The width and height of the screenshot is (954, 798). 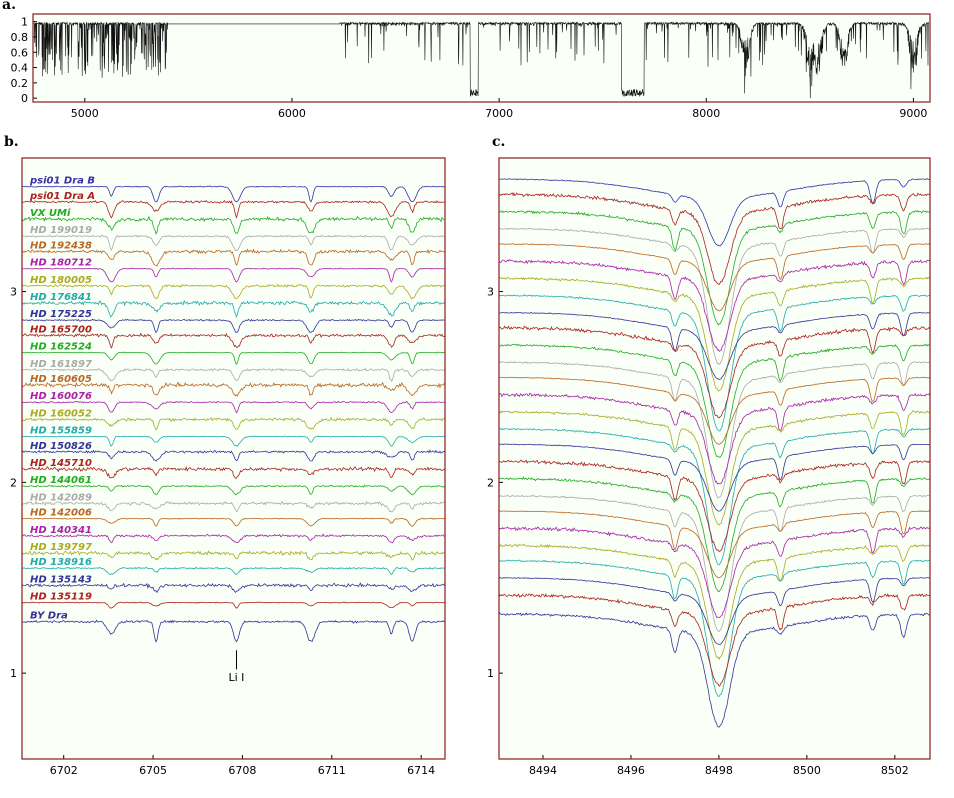 What do you see at coordinates (61, 547) in the screenshot?
I see `panel-b-series-label: HD 139797` at bounding box center [61, 547].